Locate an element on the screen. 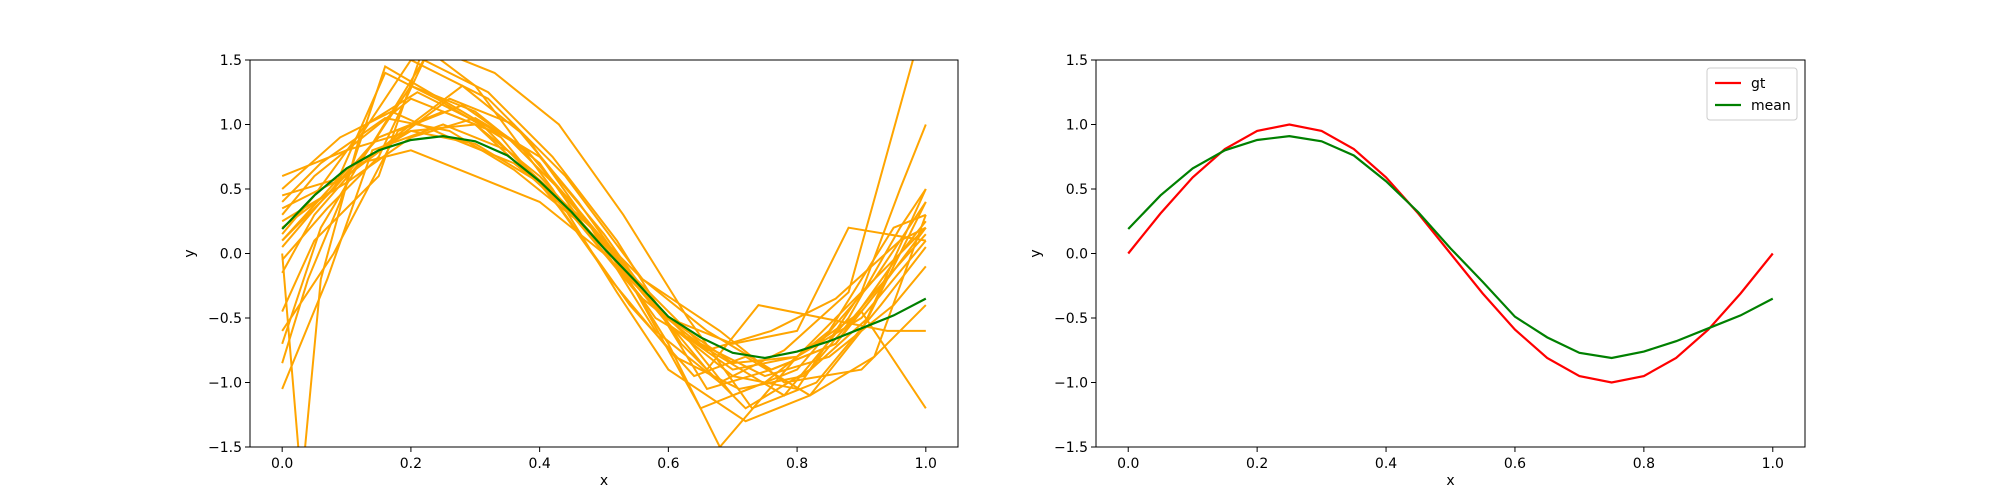 This screenshot has width=2000, height=500. legend-label-gt: gt is located at coordinates (1758, 84).